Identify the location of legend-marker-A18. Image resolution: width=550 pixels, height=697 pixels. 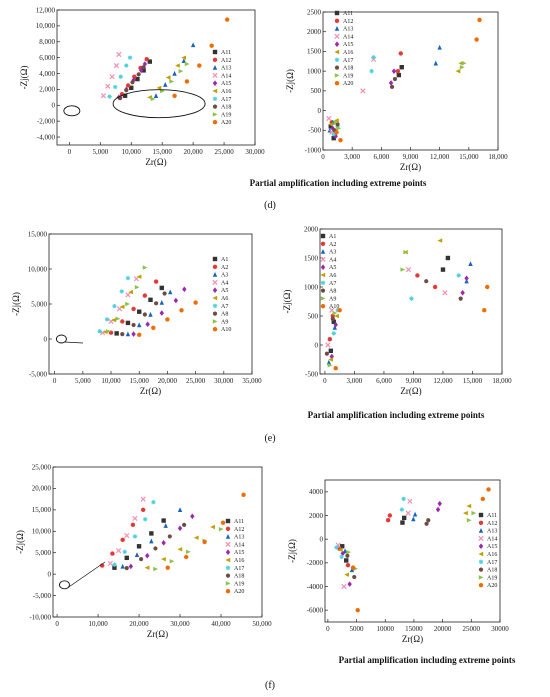
(228, 575).